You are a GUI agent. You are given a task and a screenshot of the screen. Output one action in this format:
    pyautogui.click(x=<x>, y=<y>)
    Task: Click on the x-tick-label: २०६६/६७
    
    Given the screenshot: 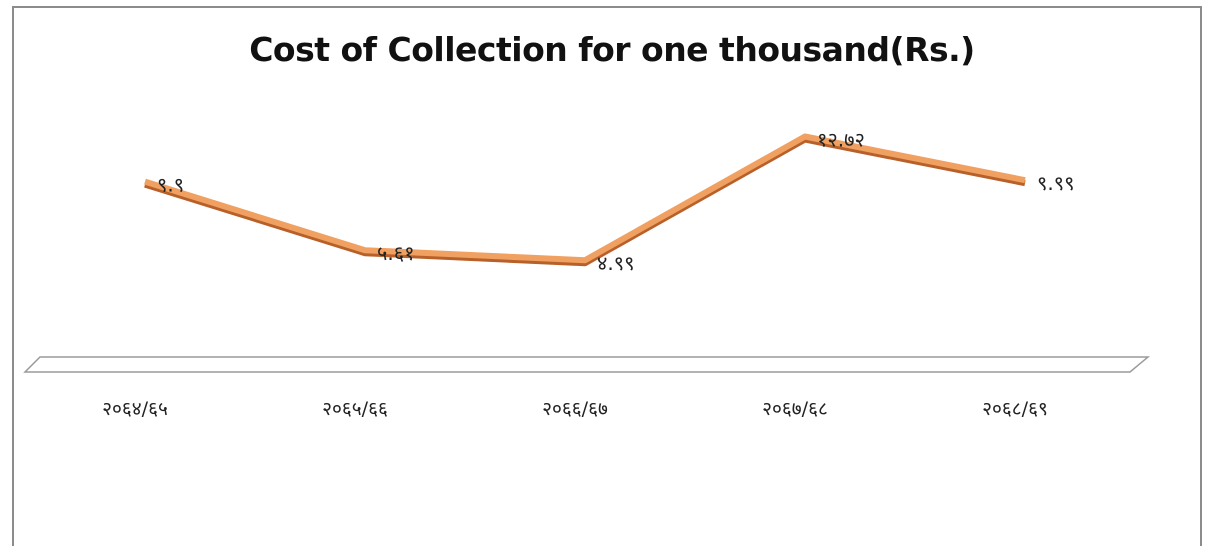 What is the action you would take?
    pyautogui.click(x=575, y=409)
    